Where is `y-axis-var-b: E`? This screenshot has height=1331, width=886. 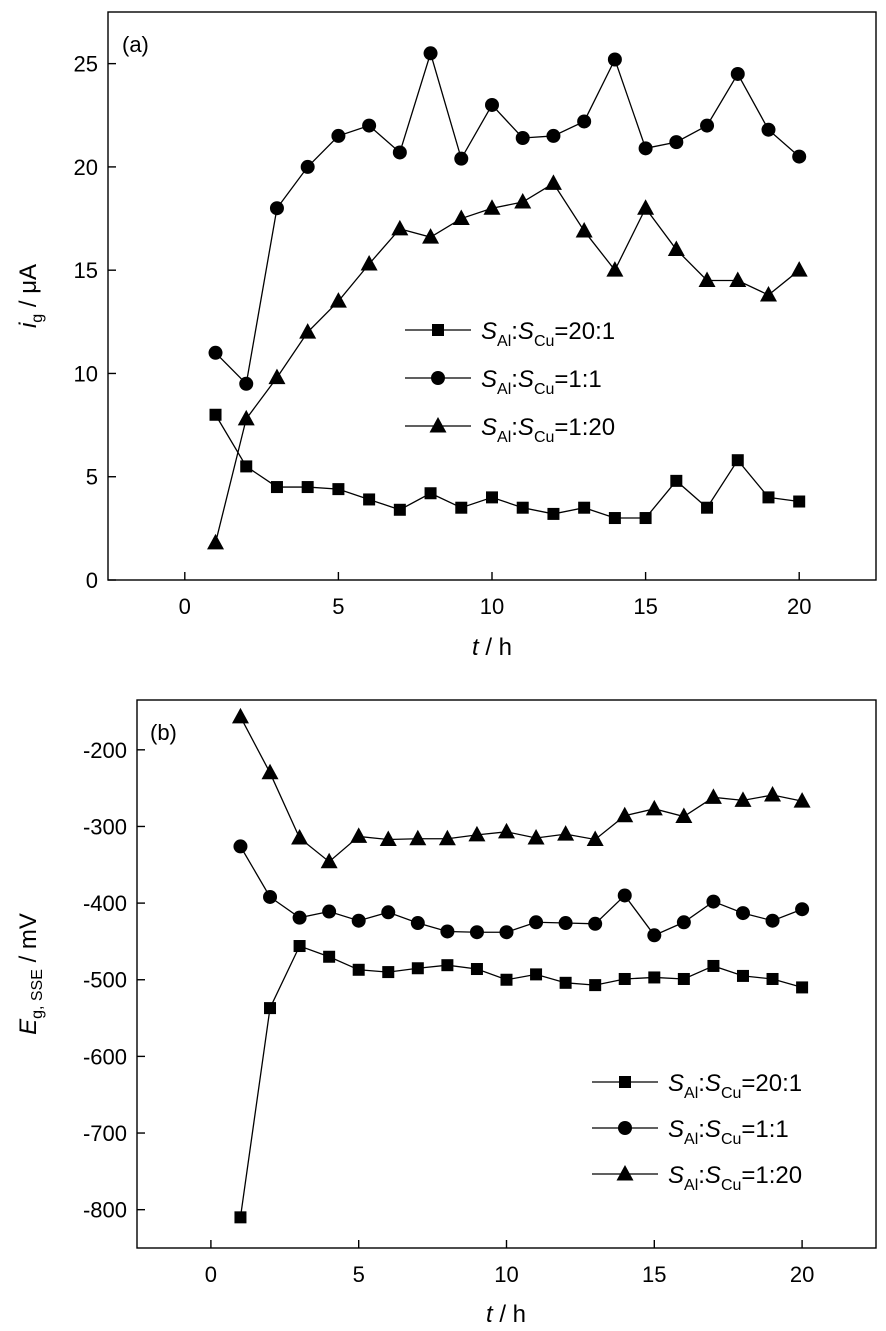
y-axis-var-b: E is located at coordinates (28, 1026).